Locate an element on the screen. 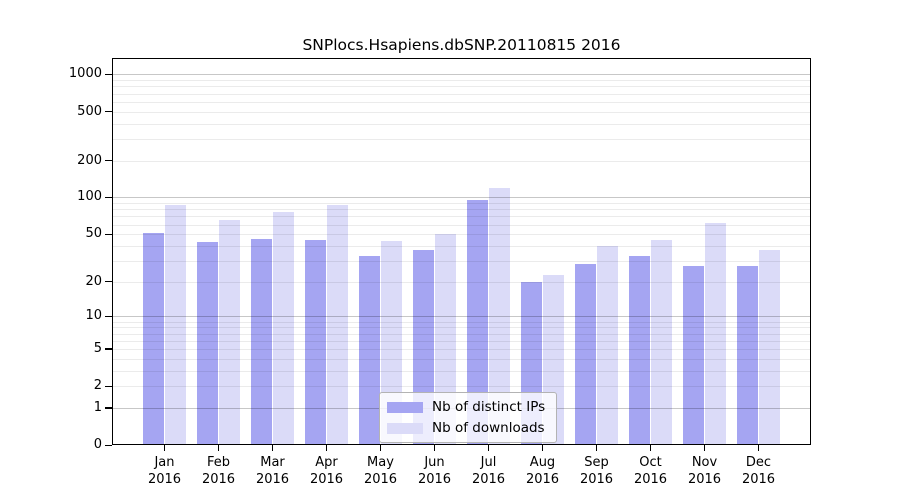 This screenshot has width=900, height=500. bar-distinct-ips-oct is located at coordinates (639, 350).